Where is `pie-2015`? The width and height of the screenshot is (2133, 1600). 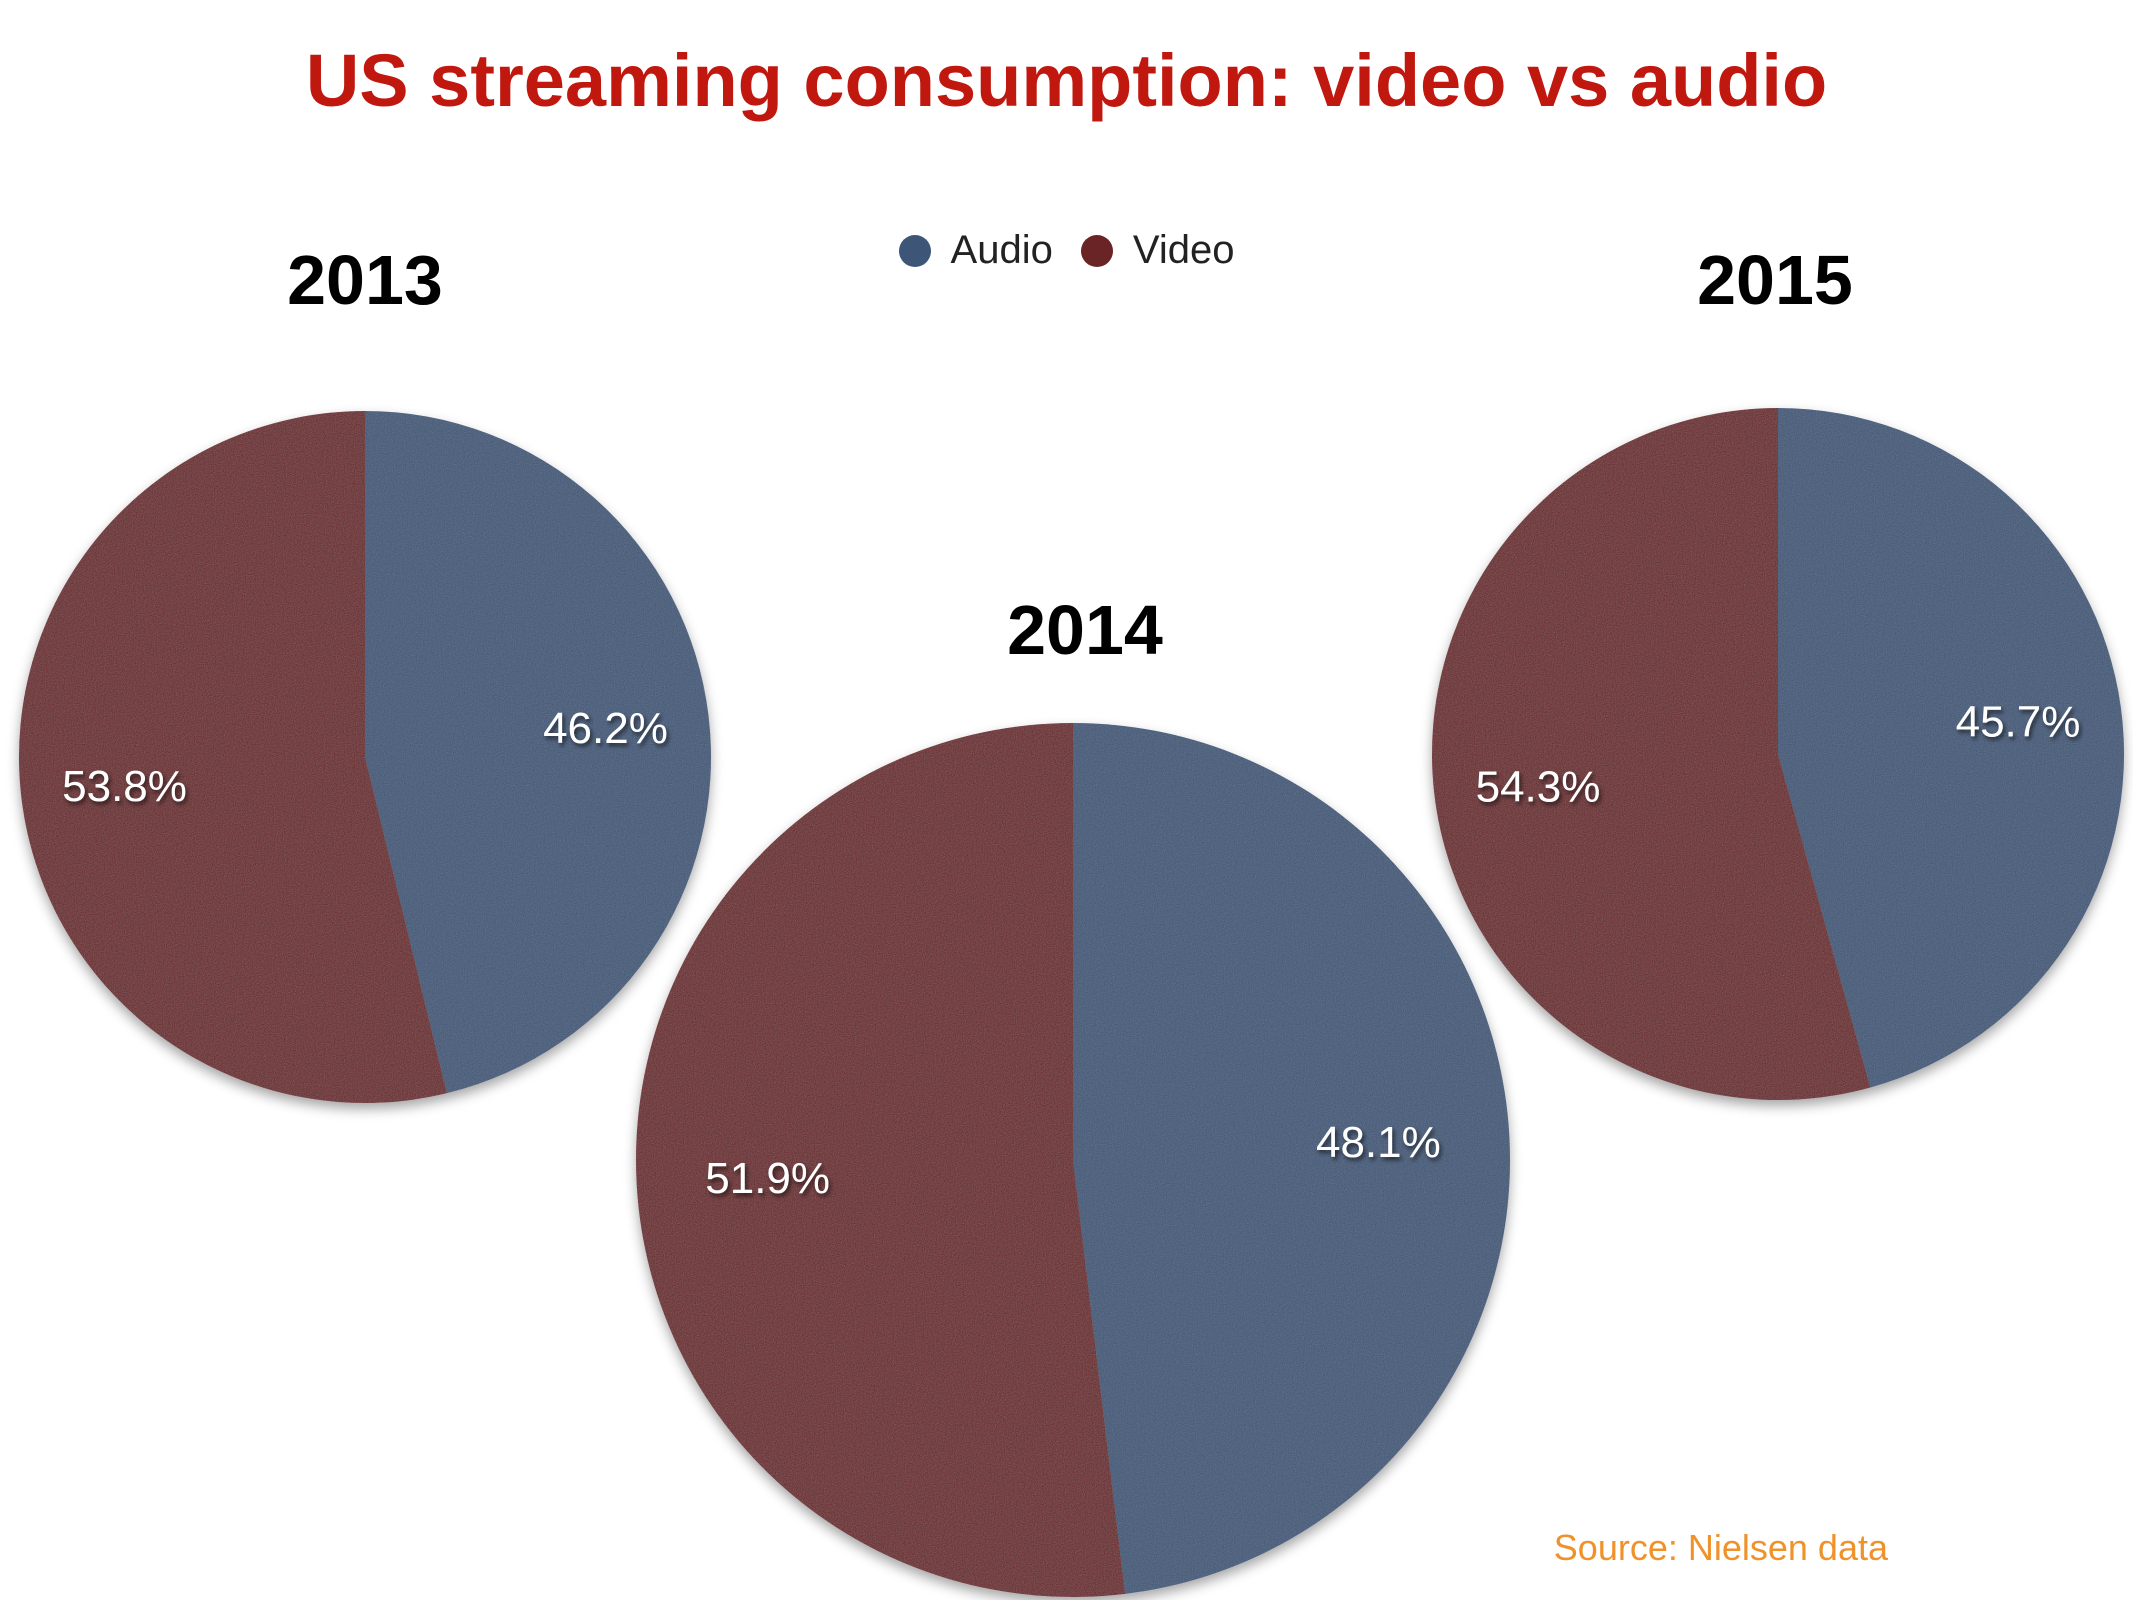
pie-2015 is located at coordinates (1778, 754).